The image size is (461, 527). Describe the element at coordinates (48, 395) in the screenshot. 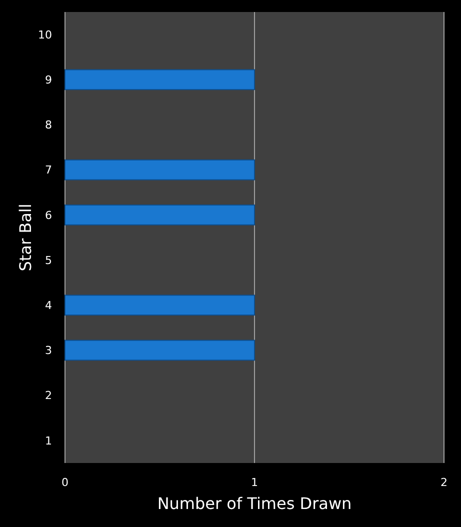

I see `y-tick-label: 2` at that location.